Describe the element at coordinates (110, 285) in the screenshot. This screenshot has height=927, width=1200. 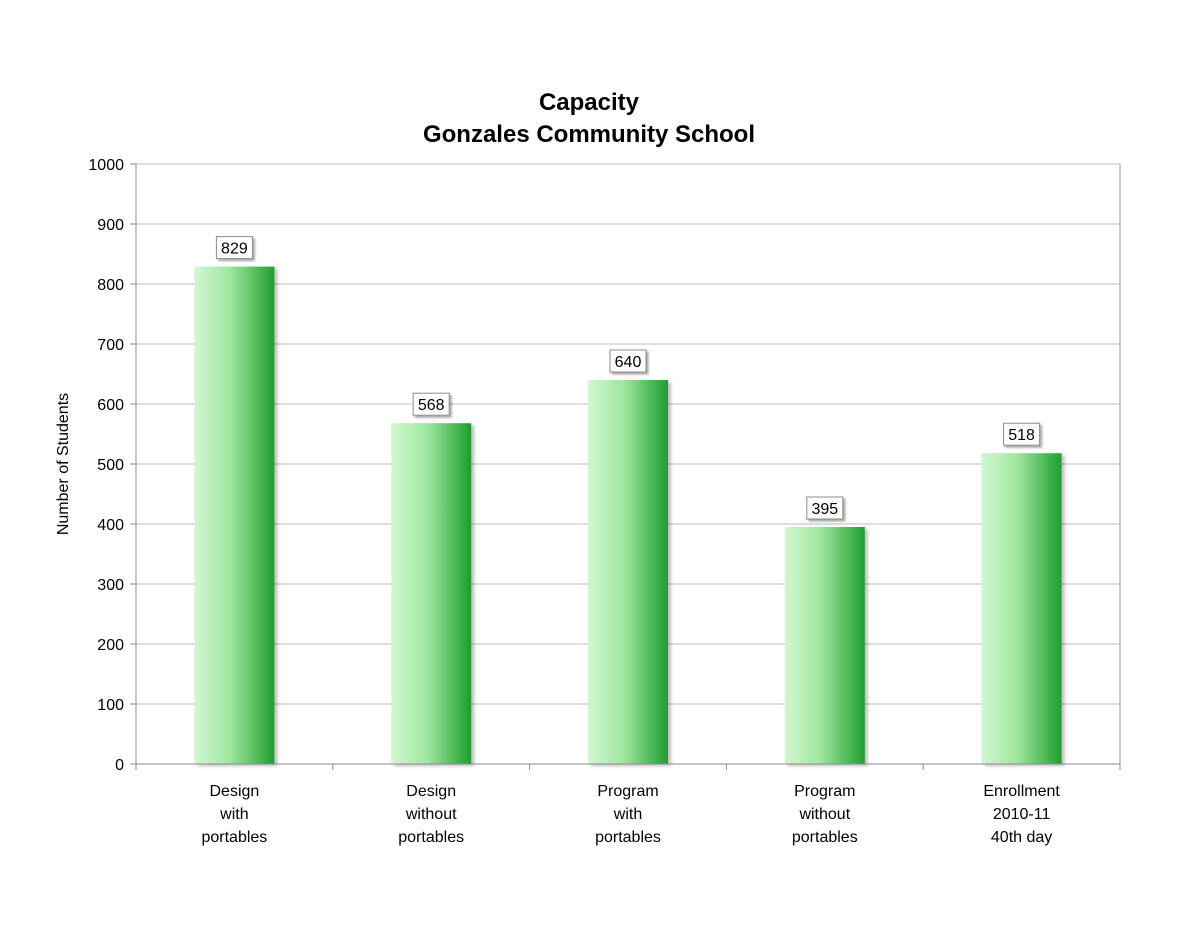
I see `y-tick-label: 800` at that location.